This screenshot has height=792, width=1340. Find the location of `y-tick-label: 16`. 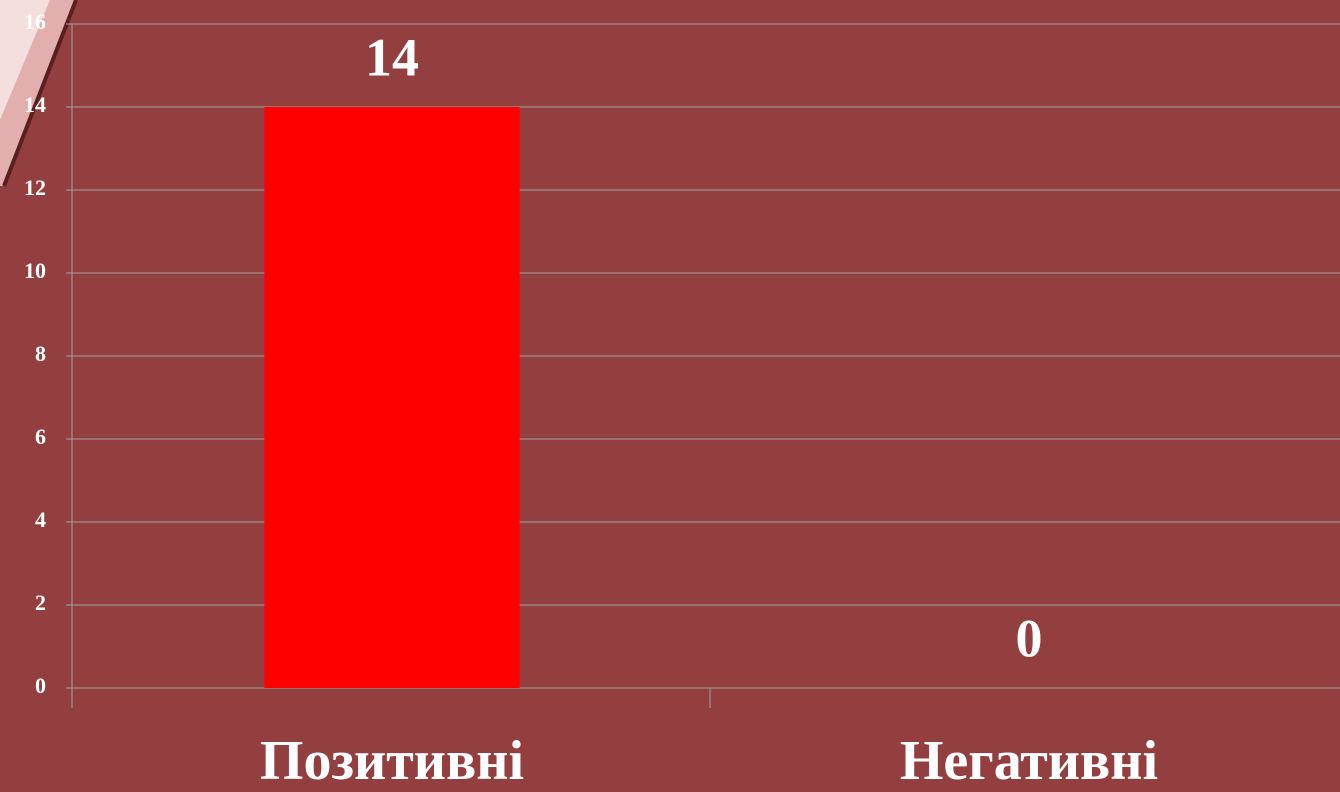

y-tick-label: 16 is located at coordinates (35, 21).